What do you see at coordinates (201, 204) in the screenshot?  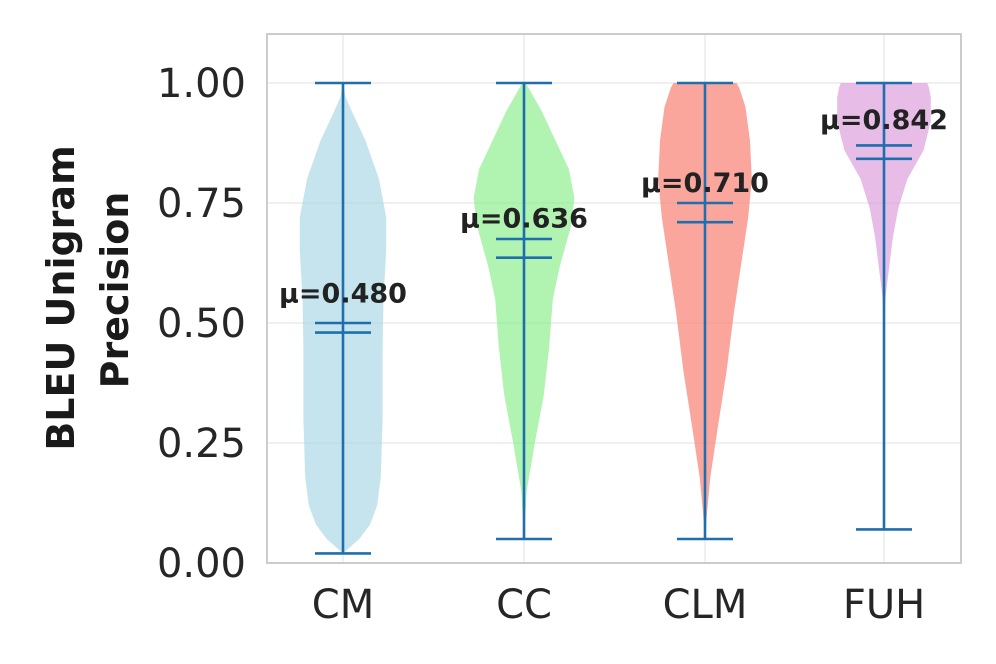 I see `y-tick-label-3: 0.75` at bounding box center [201, 204].